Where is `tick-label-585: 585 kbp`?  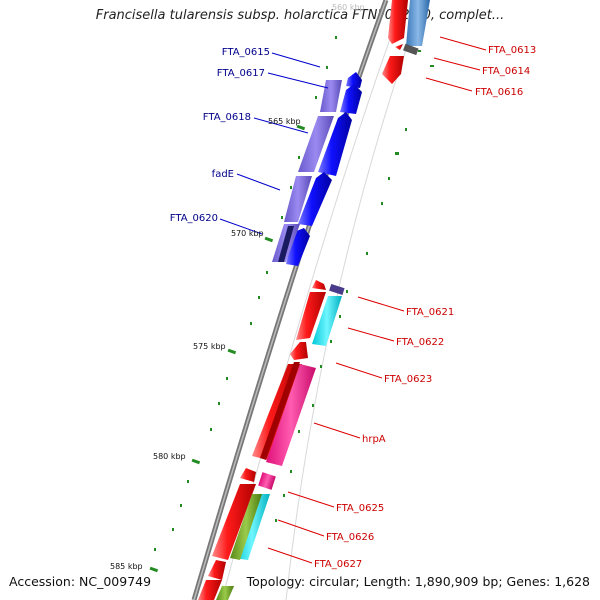
tick-label-585: 585 kbp is located at coordinates (126, 566).